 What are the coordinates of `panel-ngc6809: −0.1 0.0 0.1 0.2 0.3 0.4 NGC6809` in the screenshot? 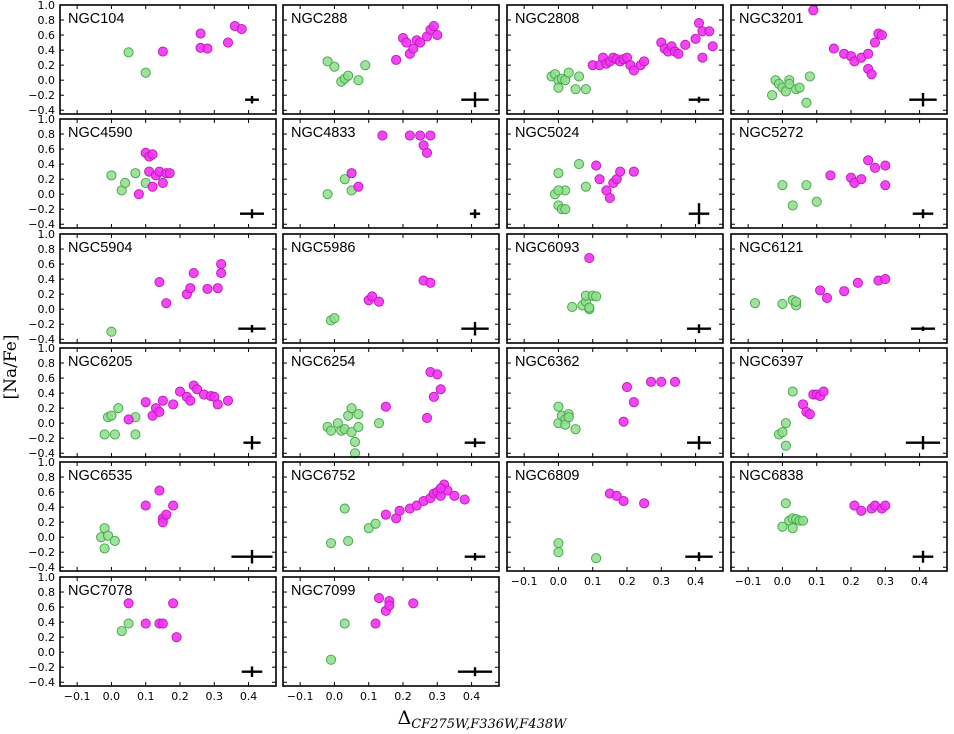 It's located at (615, 524).